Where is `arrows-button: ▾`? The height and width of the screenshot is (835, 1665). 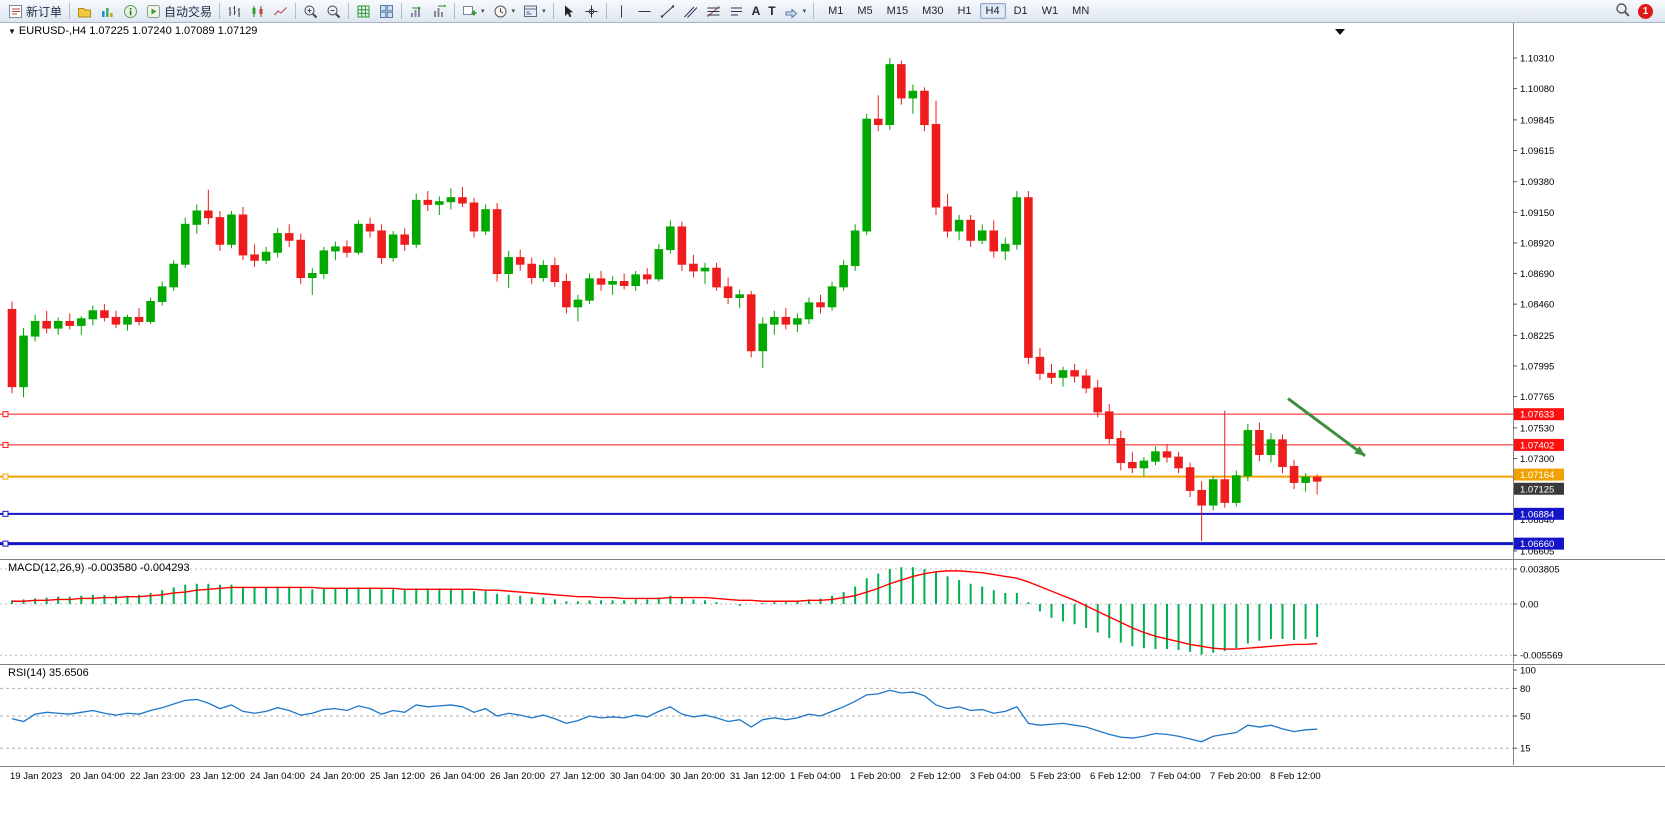
arrows-button: ▾ is located at coordinates (795, 11).